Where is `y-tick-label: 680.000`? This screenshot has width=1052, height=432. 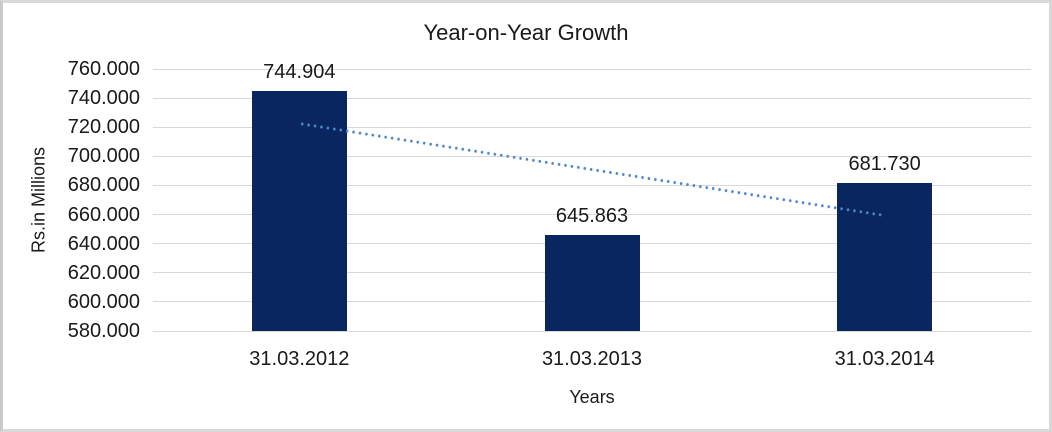 y-tick-label: 680.000 is located at coordinates (103, 185).